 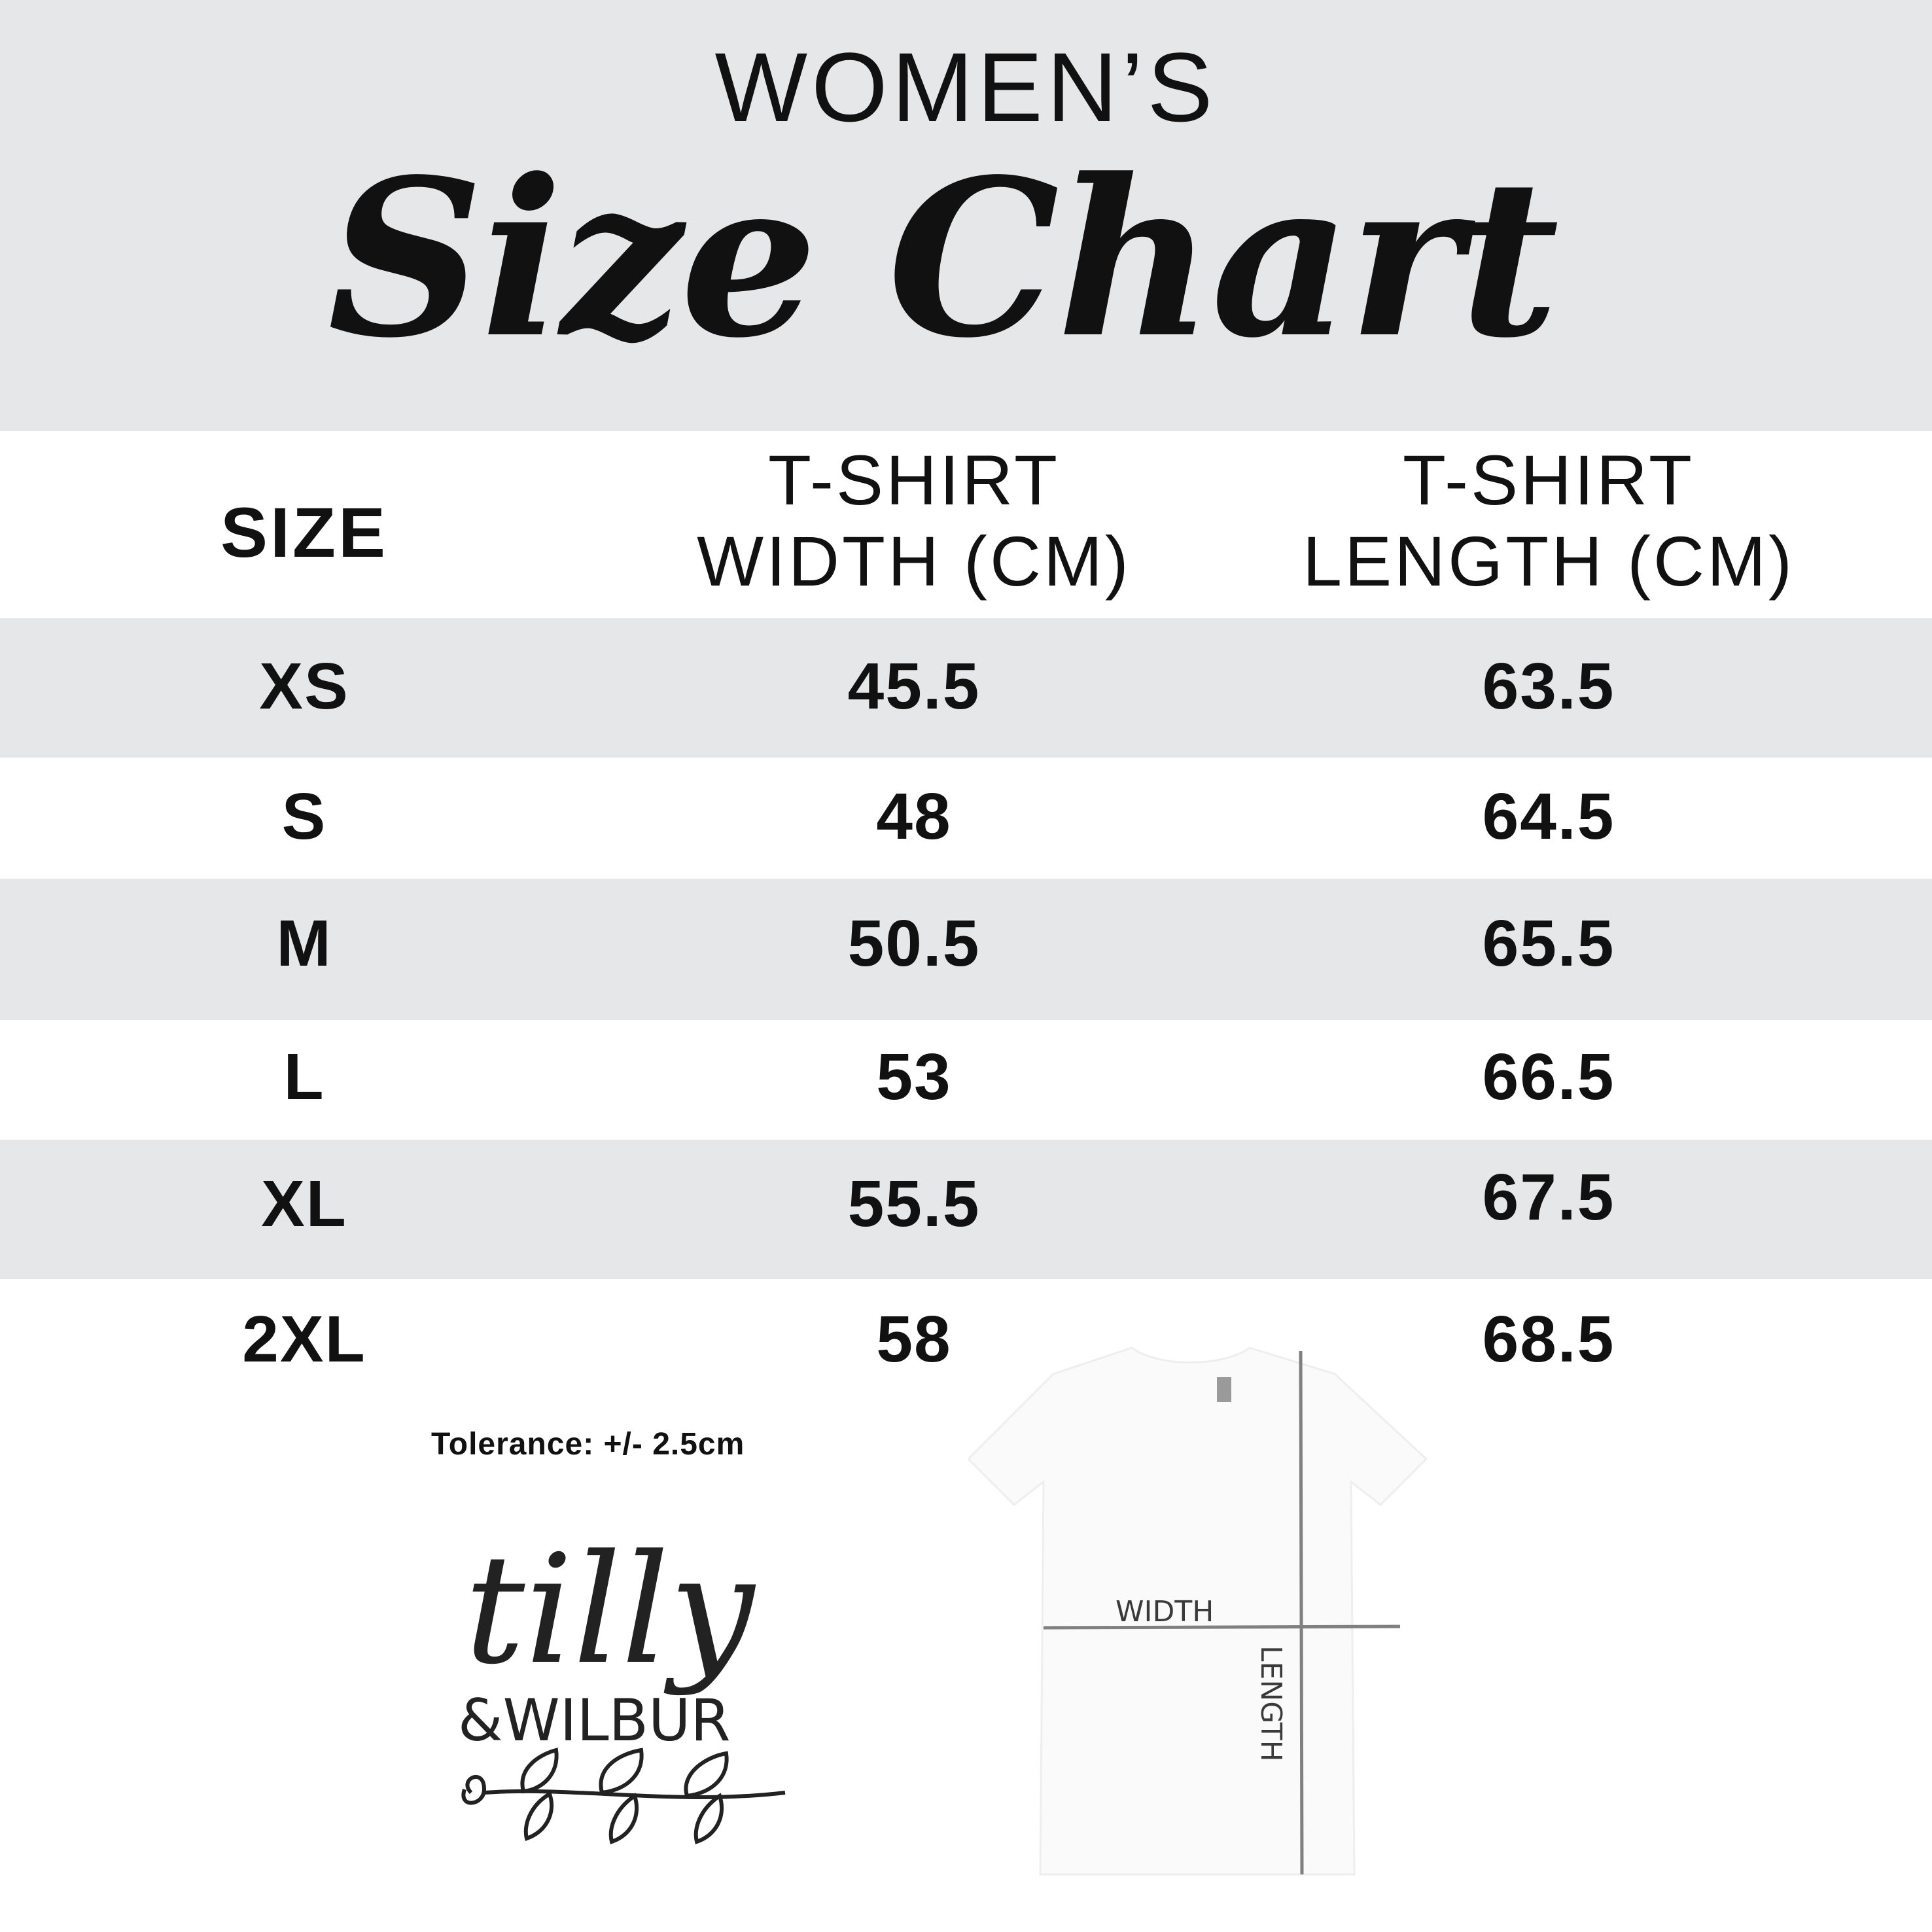 I want to click on cell-size: XS, so click(x=304, y=686).